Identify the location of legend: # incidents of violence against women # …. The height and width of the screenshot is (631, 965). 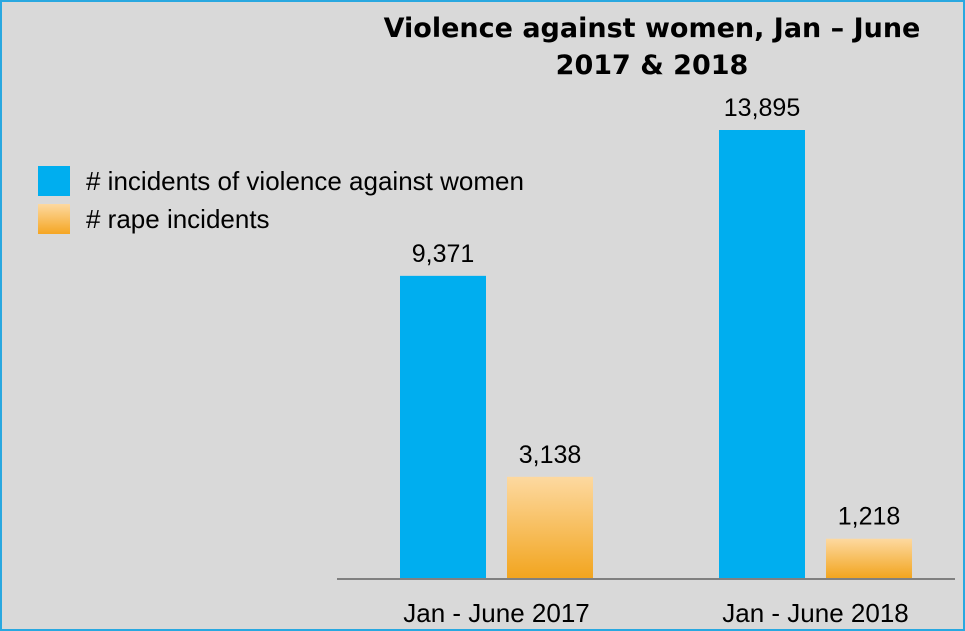
(281, 200).